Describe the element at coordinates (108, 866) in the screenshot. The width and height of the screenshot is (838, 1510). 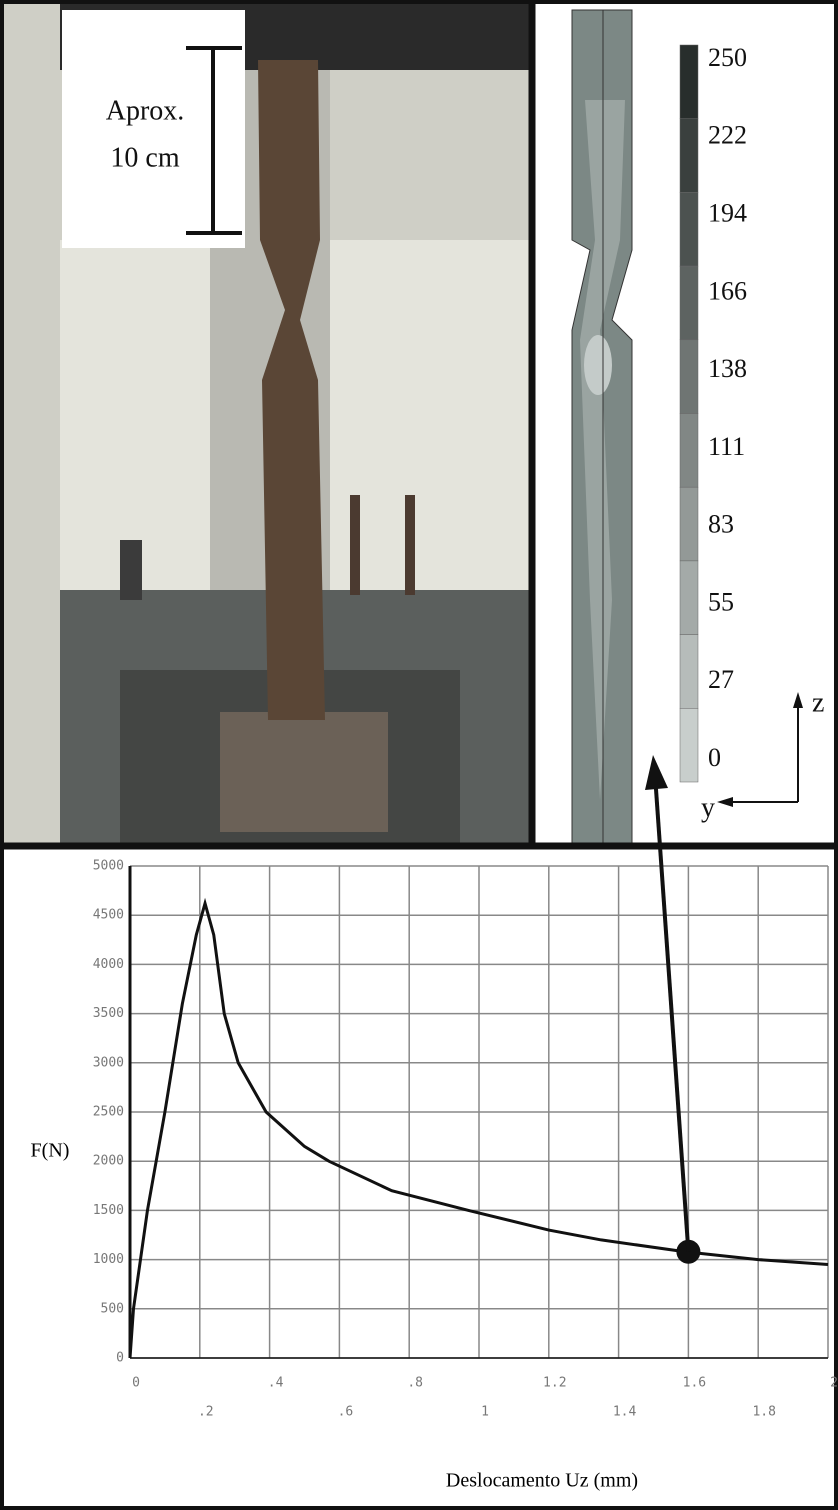
I see `y-tick-label: 5000` at that location.